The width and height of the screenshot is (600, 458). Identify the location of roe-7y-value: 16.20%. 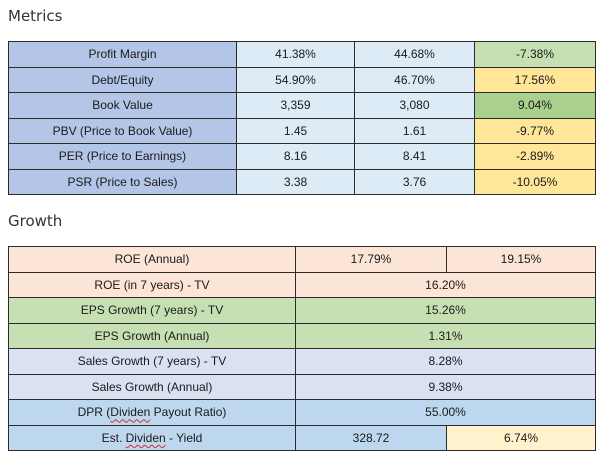
(445, 284).